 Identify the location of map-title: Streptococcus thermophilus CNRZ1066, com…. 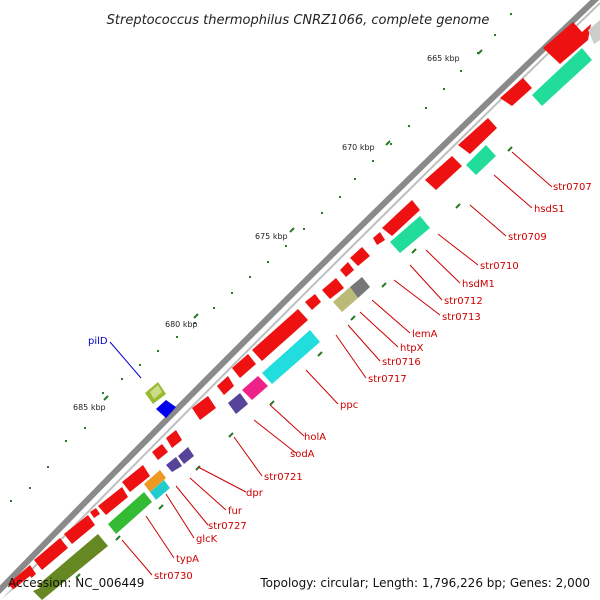
(298, 20).